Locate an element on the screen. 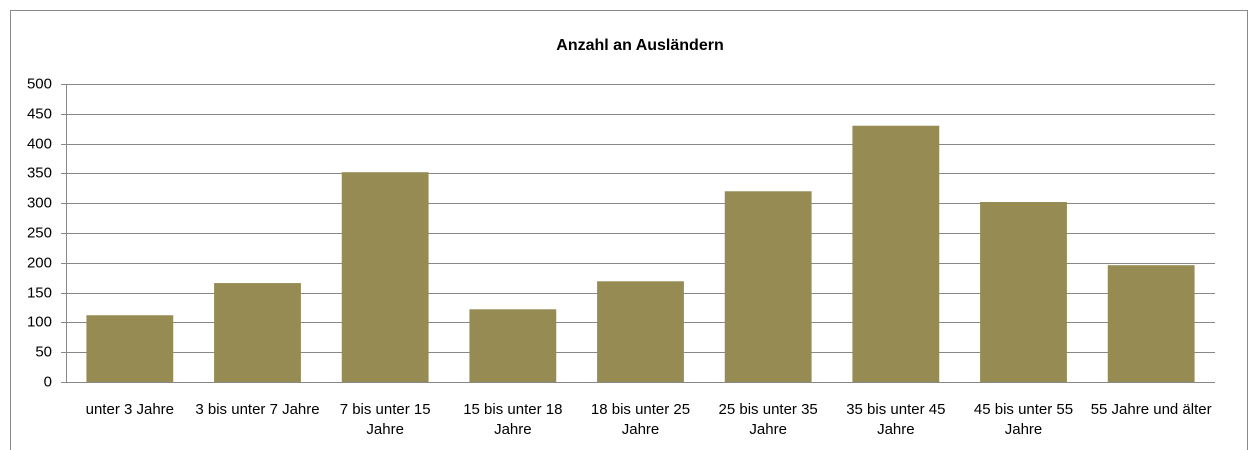 This screenshot has width=1258, height=450. y-tick-label: 300 is located at coordinates (39, 202).